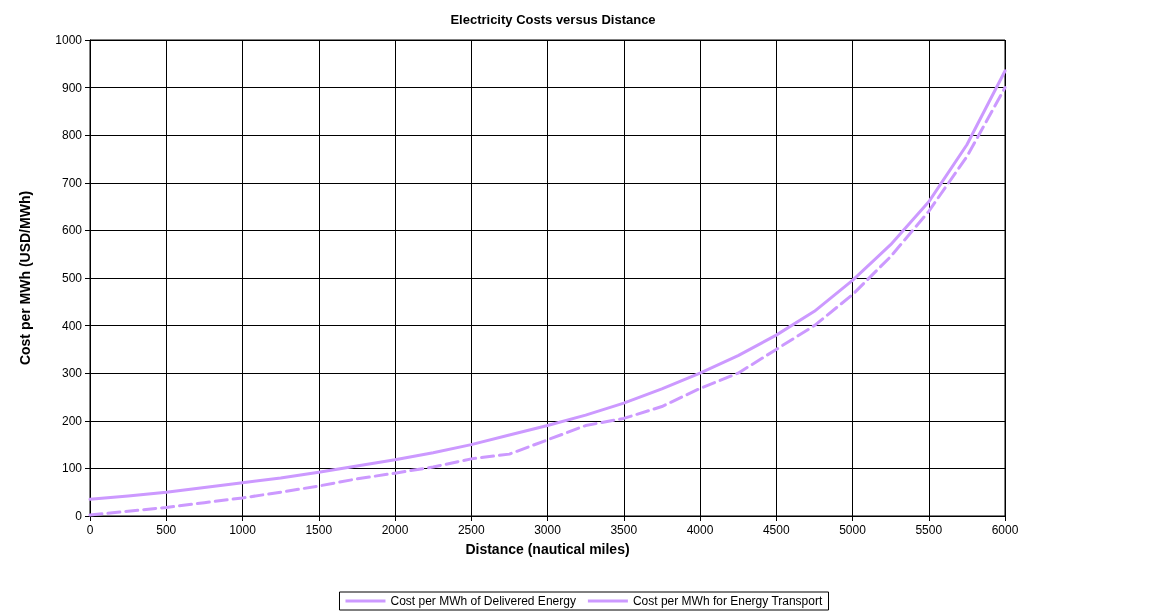  What do you see at coordinates (929, 530) in the screenshot?
I see `x-tick-label: 5500` at bounding box center [929, 530].